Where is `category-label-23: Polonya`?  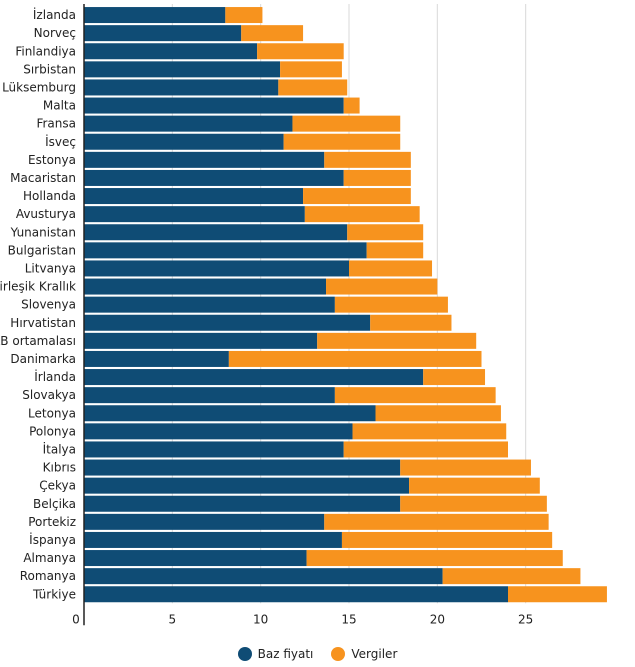
category-label-23: Polonya is located at coordinates (52, 431).